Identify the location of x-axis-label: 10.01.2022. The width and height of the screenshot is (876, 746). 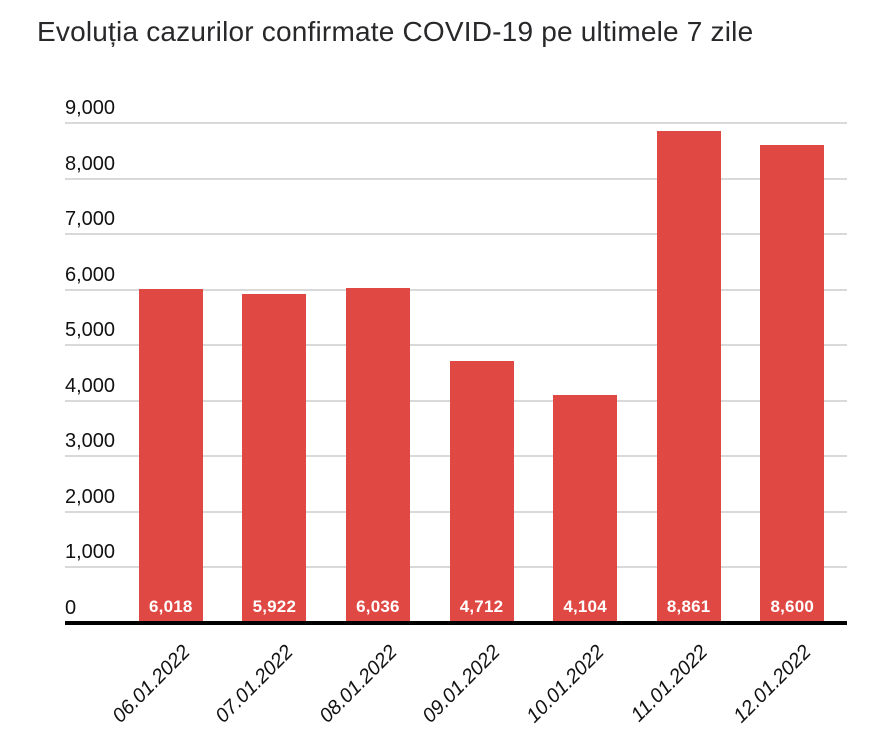
(565, 684).